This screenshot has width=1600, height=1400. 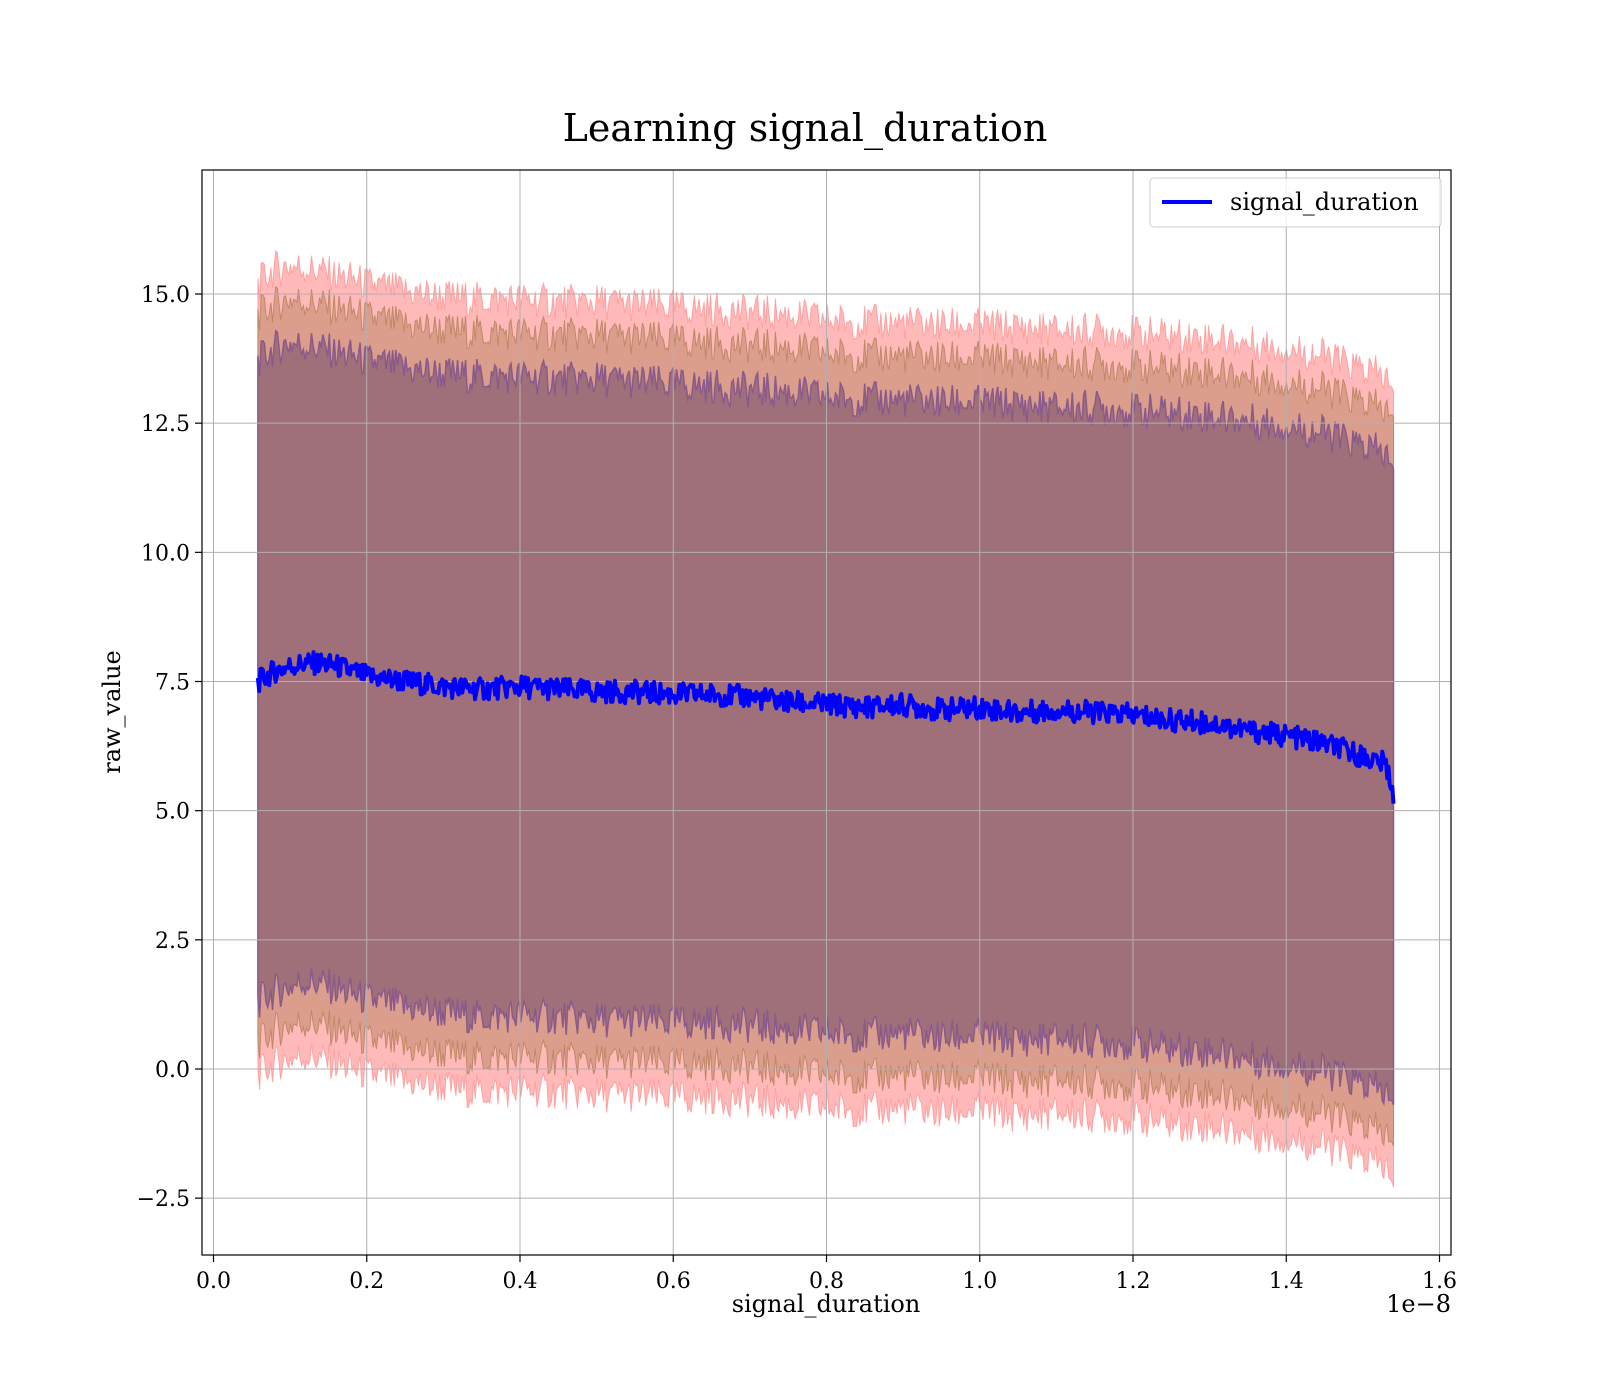 What do you see at coordinates (1324, 202) in the screenshot?
I see `legend-label: signal_duration` at bounding box center [1324, 202].